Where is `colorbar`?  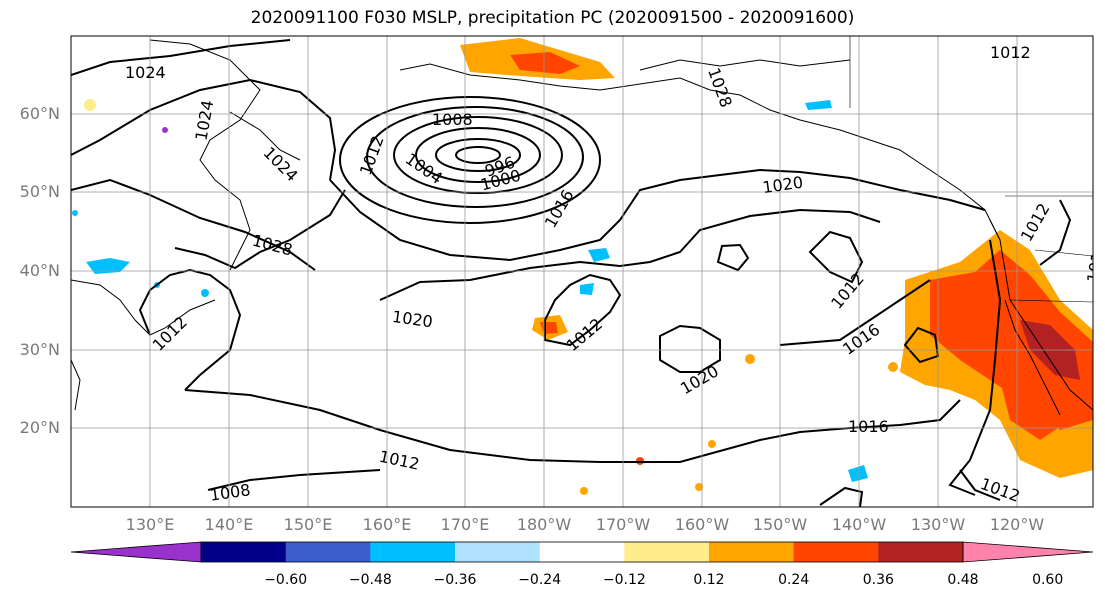 colorbar is located at coordinates (582, 552).